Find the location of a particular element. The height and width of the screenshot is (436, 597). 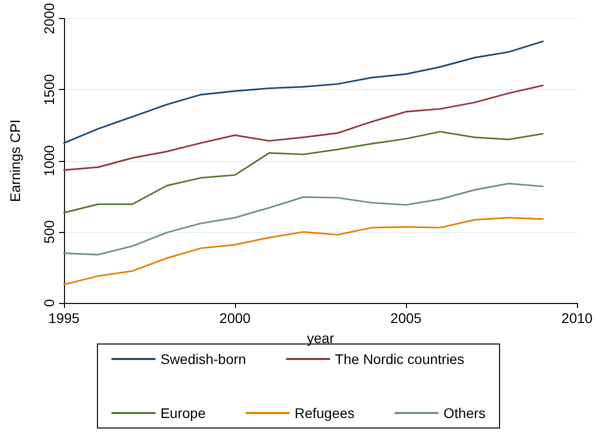

x-tick-label: 2005 is located at coordinates (406, 318).